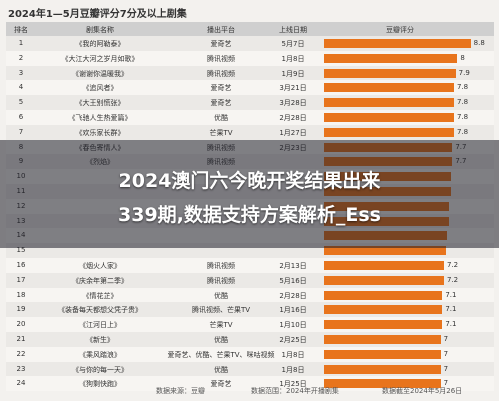 This screenshot has height=401, width=499. What do you see at coordinates (21, 324) in the screenshot?
I see `rank-cell: 20` at bounding box center [21, 324].